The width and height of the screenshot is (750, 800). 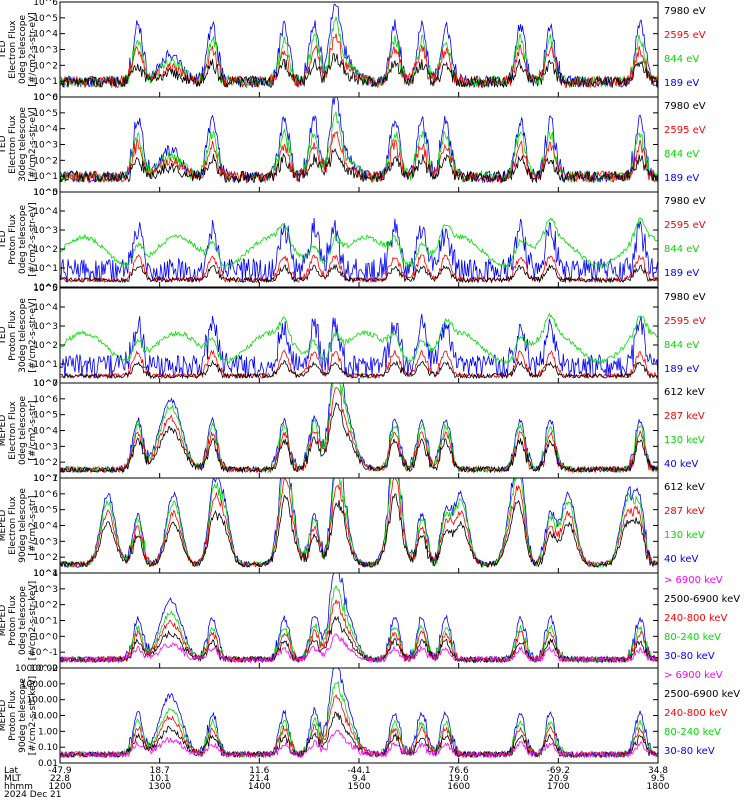 What do you see at coordinates (11, 771) in the screenshot?
I see `x-row-label: Lat` at bounding box center [11, 771].